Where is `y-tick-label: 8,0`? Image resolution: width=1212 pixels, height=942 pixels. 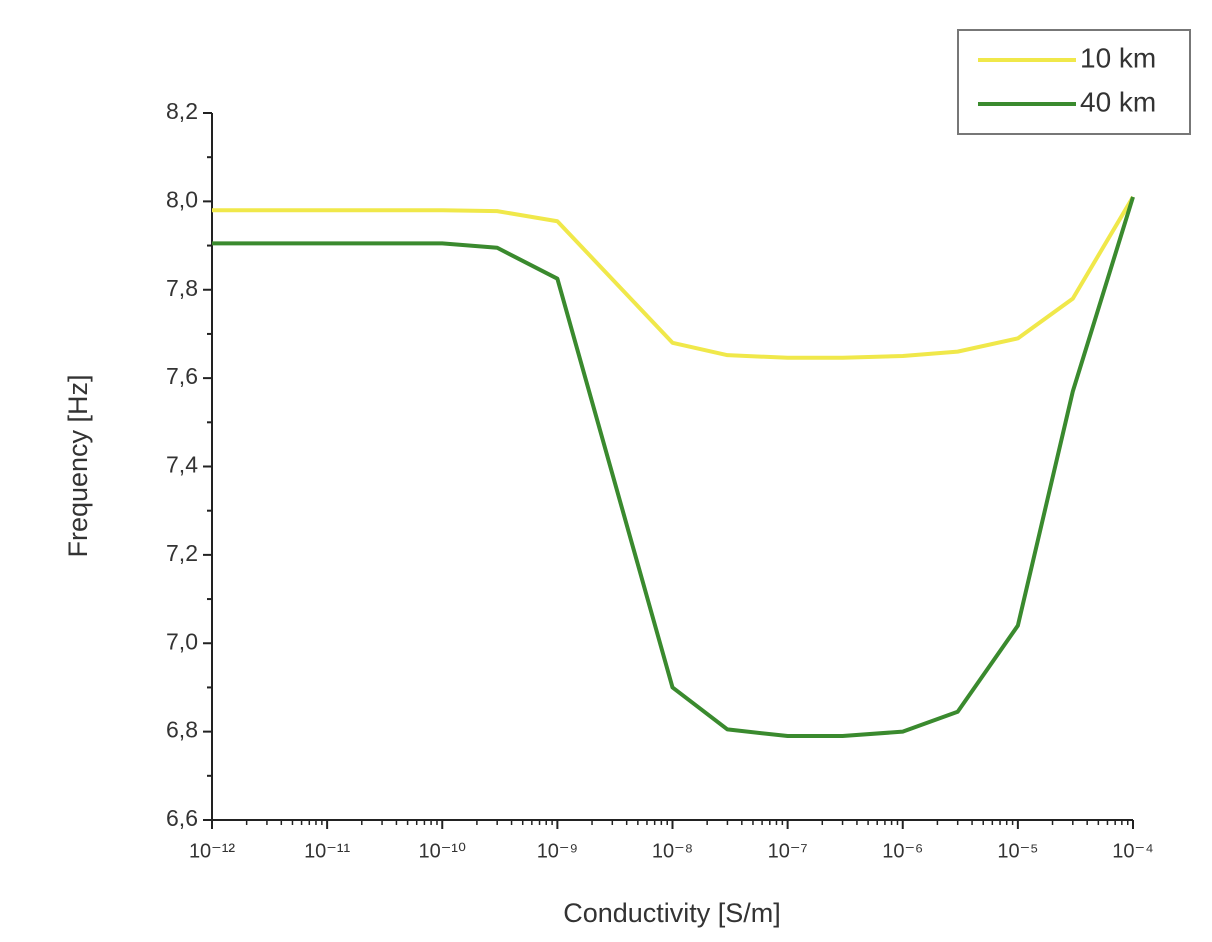 y-tick-label: 8,0 is located at coordinates (182, 199).